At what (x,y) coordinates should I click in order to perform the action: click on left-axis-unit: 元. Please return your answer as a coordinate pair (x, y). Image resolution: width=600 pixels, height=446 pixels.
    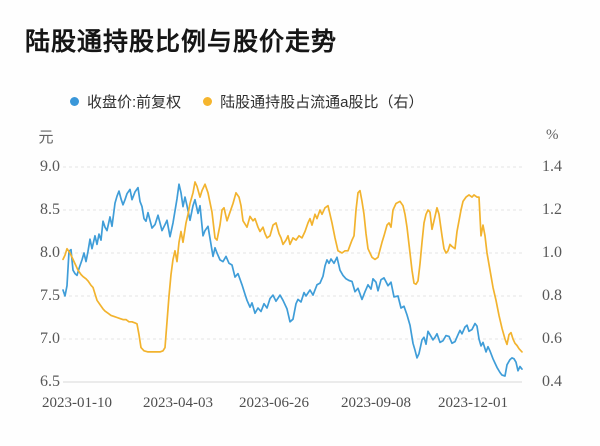
    Looking at the image, I should click on (46, 137).